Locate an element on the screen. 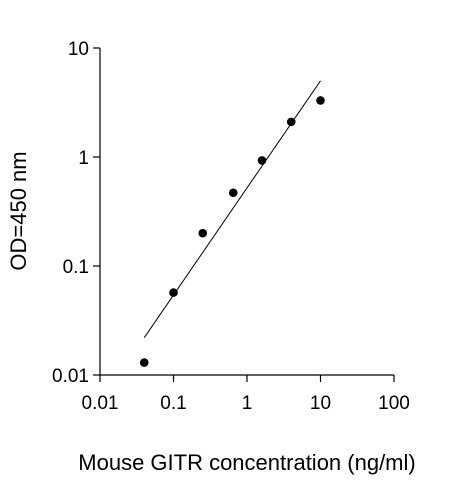 This screenshot has width=463, height=480. x-tick-label: 1 is located at coordinates (247, 403).